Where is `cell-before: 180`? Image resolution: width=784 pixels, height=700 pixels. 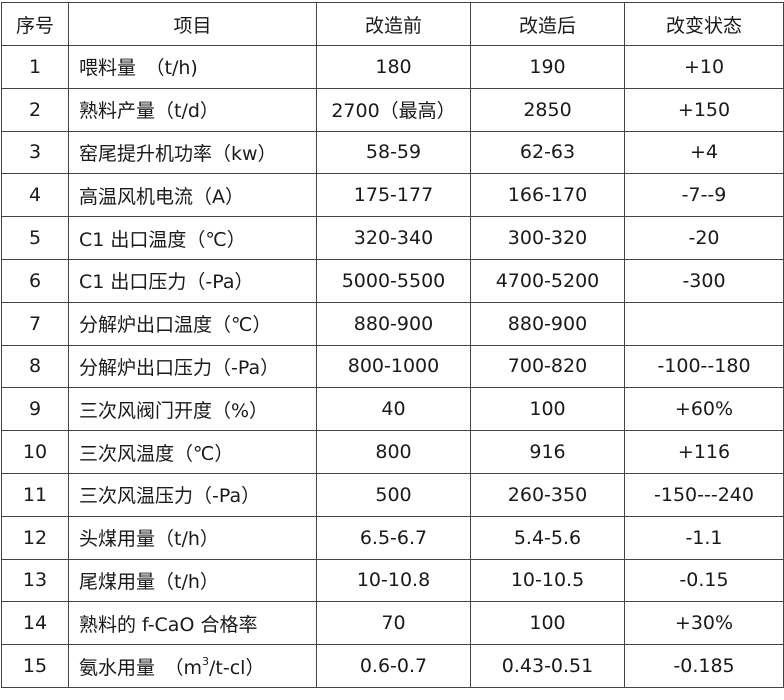
cell-before: 180 is located at coordinates (393, 67).